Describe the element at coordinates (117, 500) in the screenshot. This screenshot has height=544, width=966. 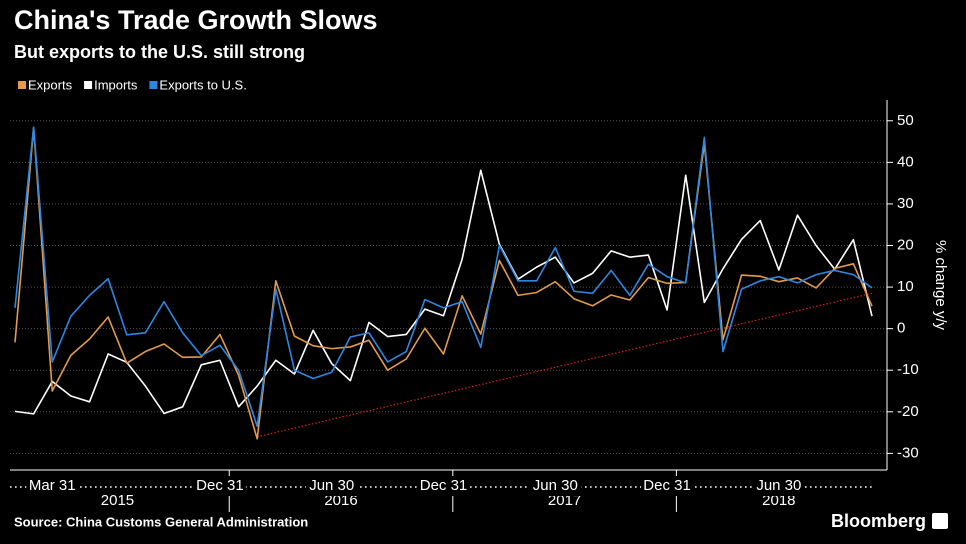
I see `year-label: 2015` at that location.